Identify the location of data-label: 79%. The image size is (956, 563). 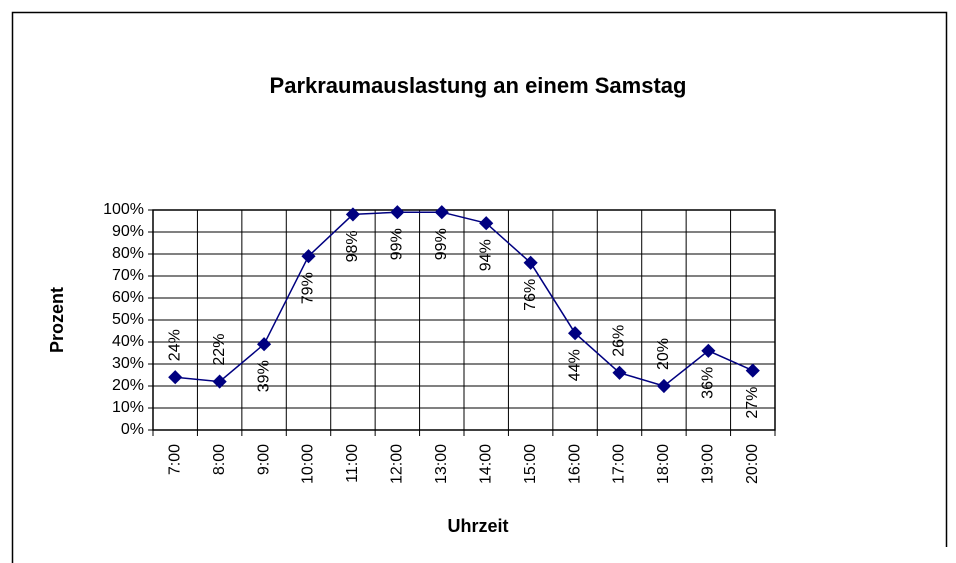
(308, 288).